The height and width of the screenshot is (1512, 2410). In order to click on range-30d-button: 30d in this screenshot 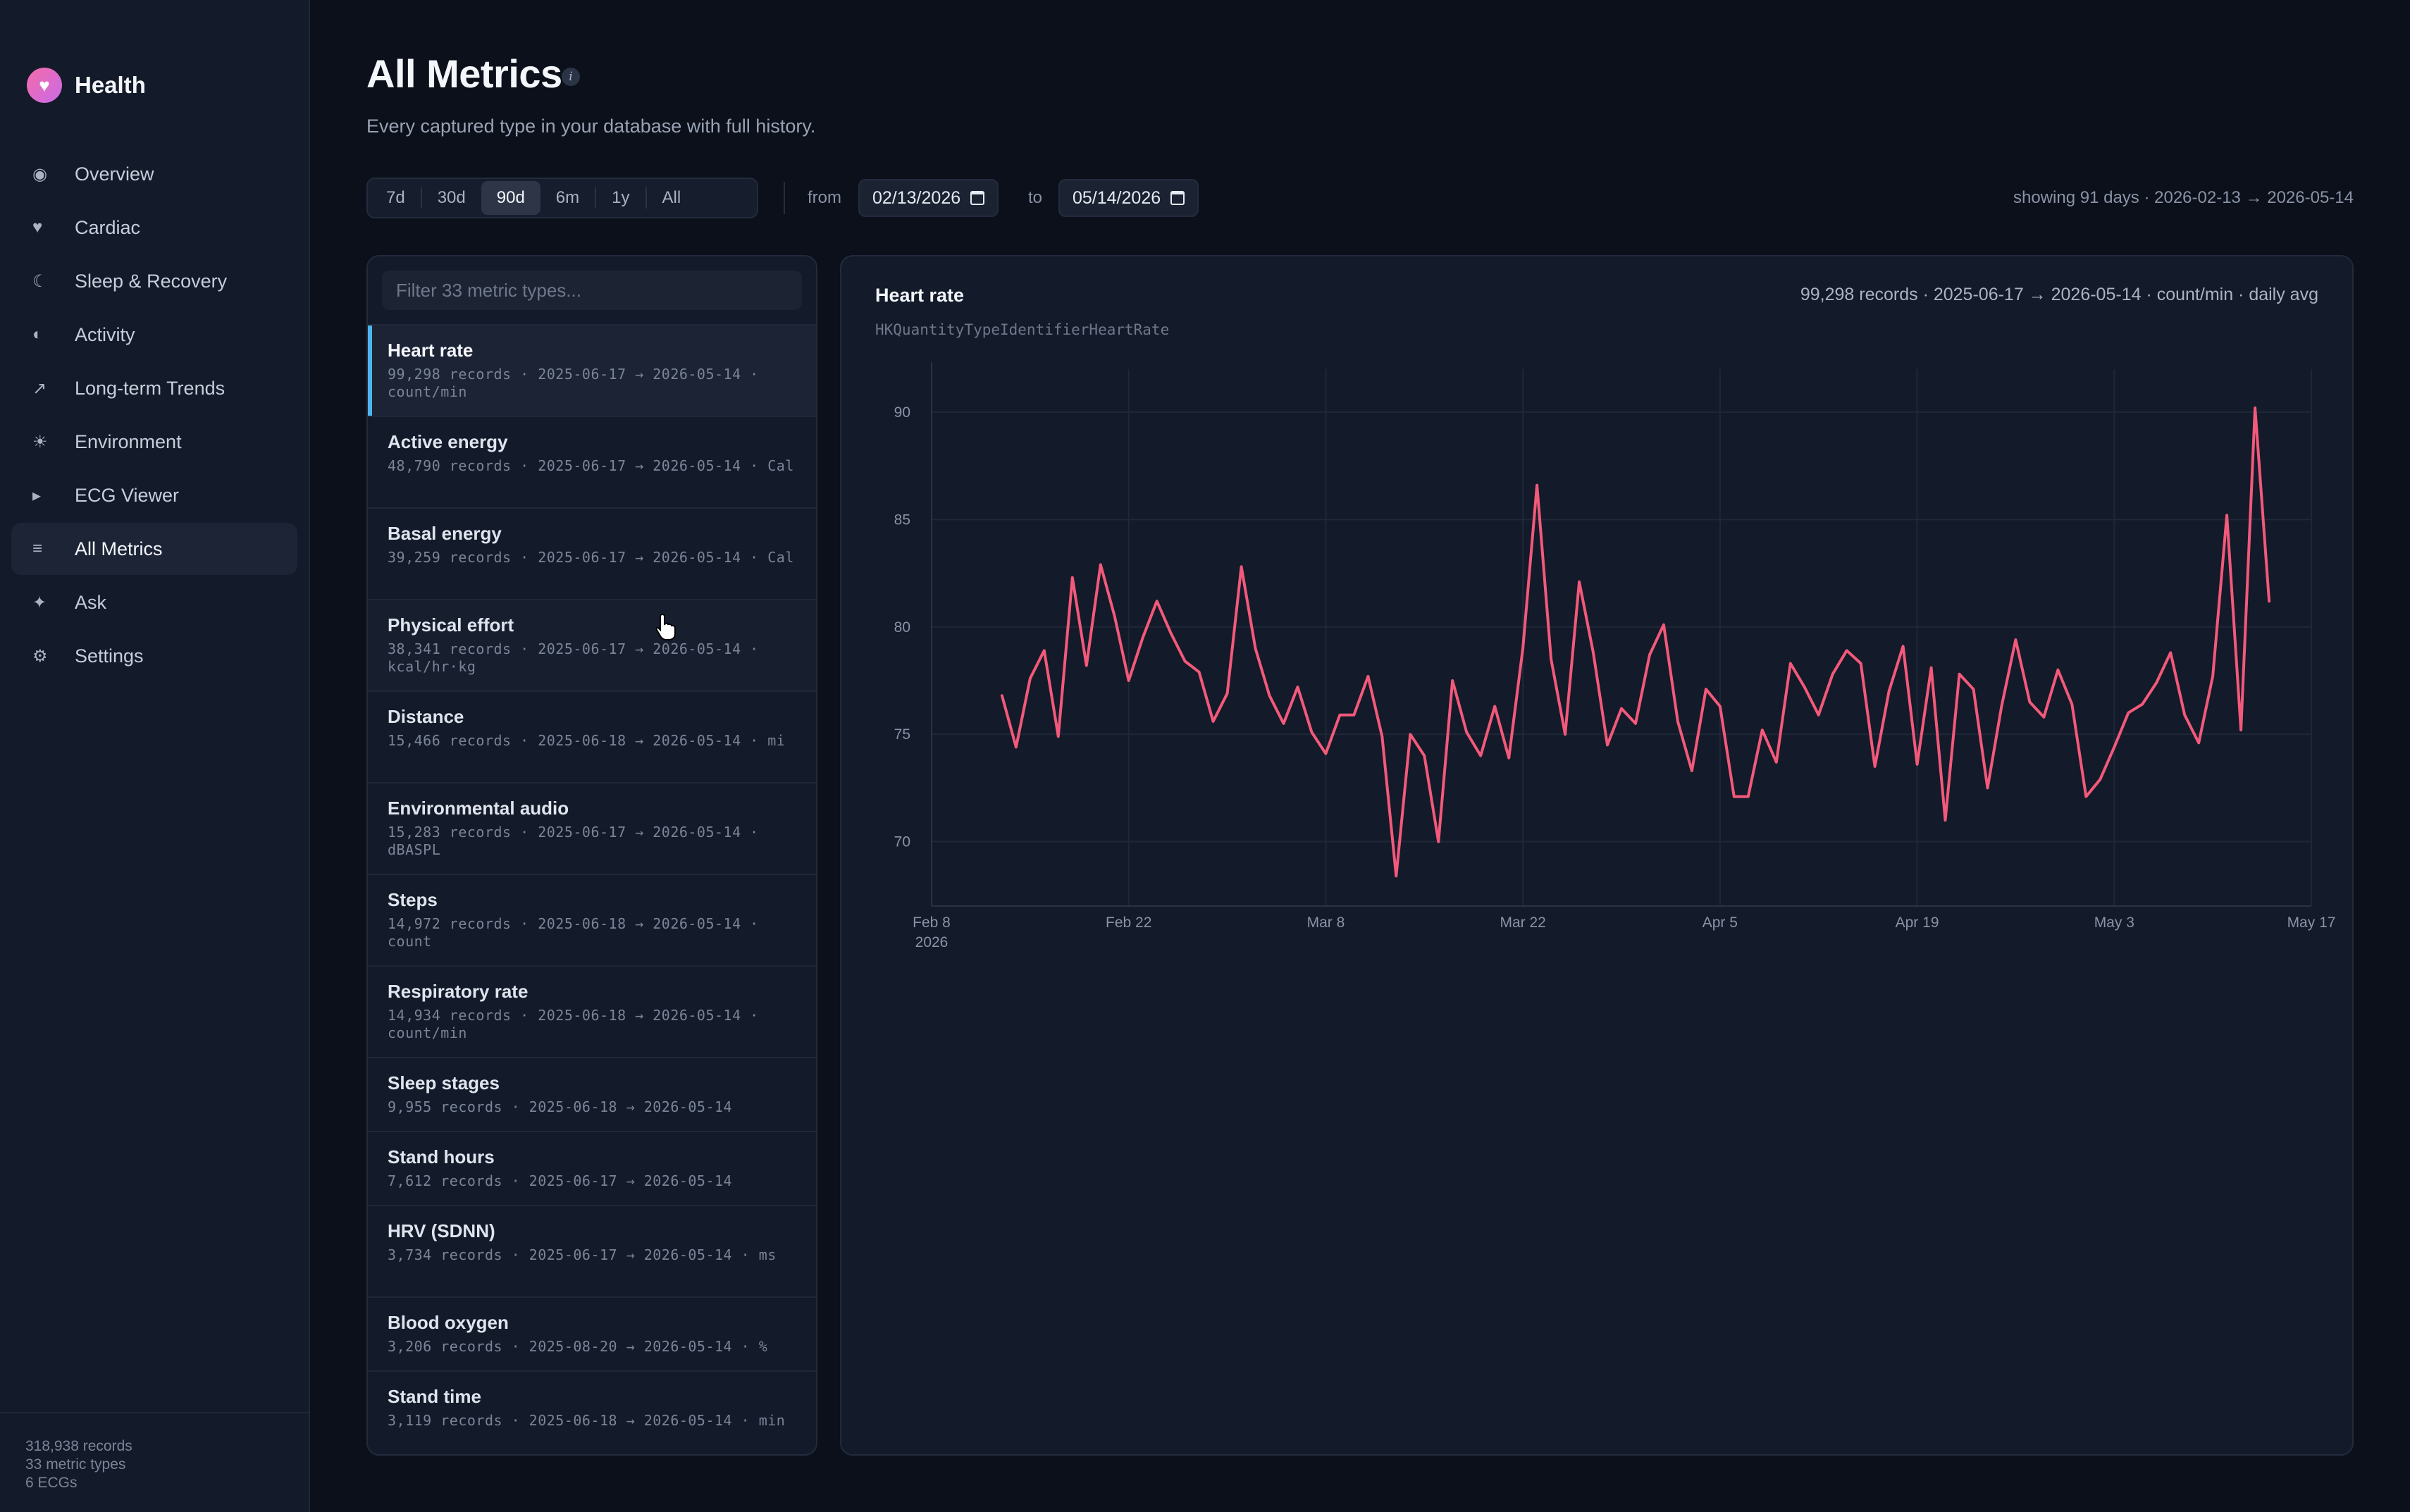, I will do `click(451, 197)`.